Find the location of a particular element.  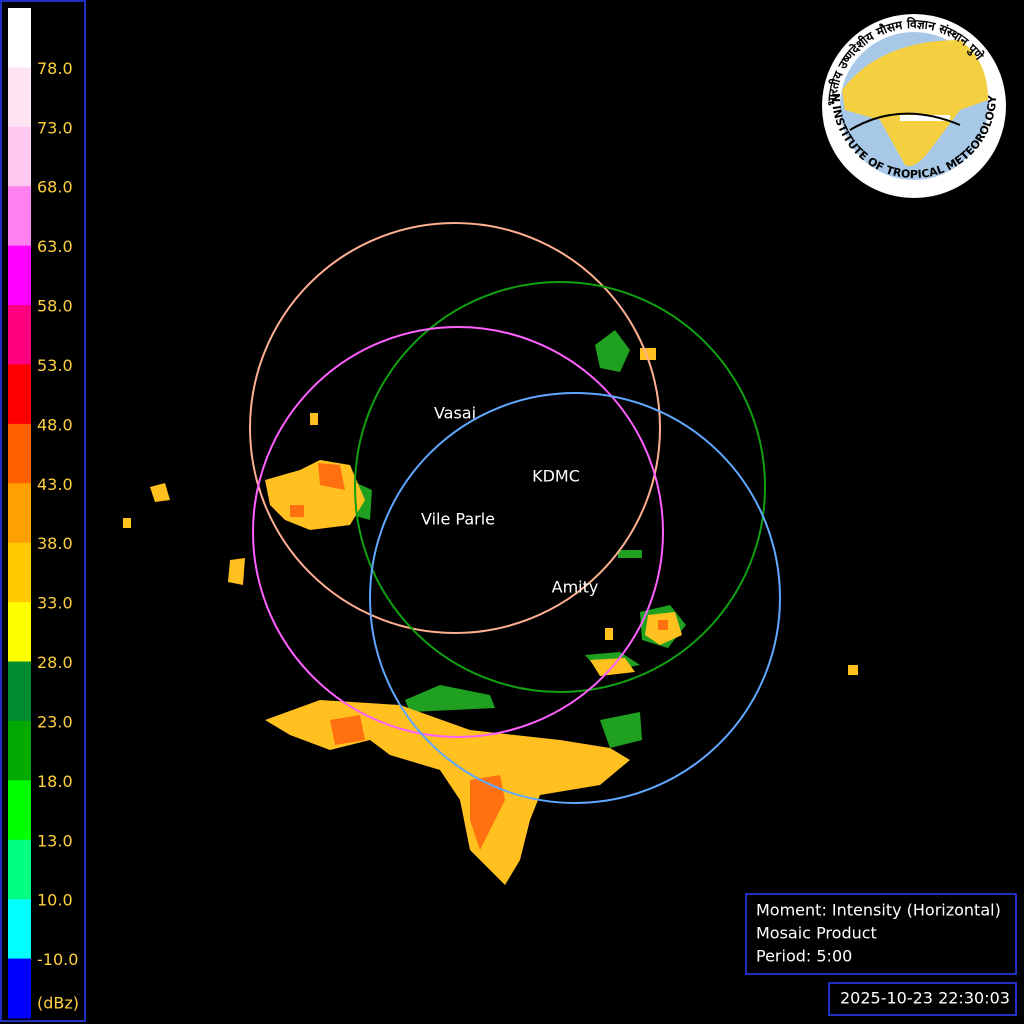

station-label: KDMC is located at coordinates (556, 476).